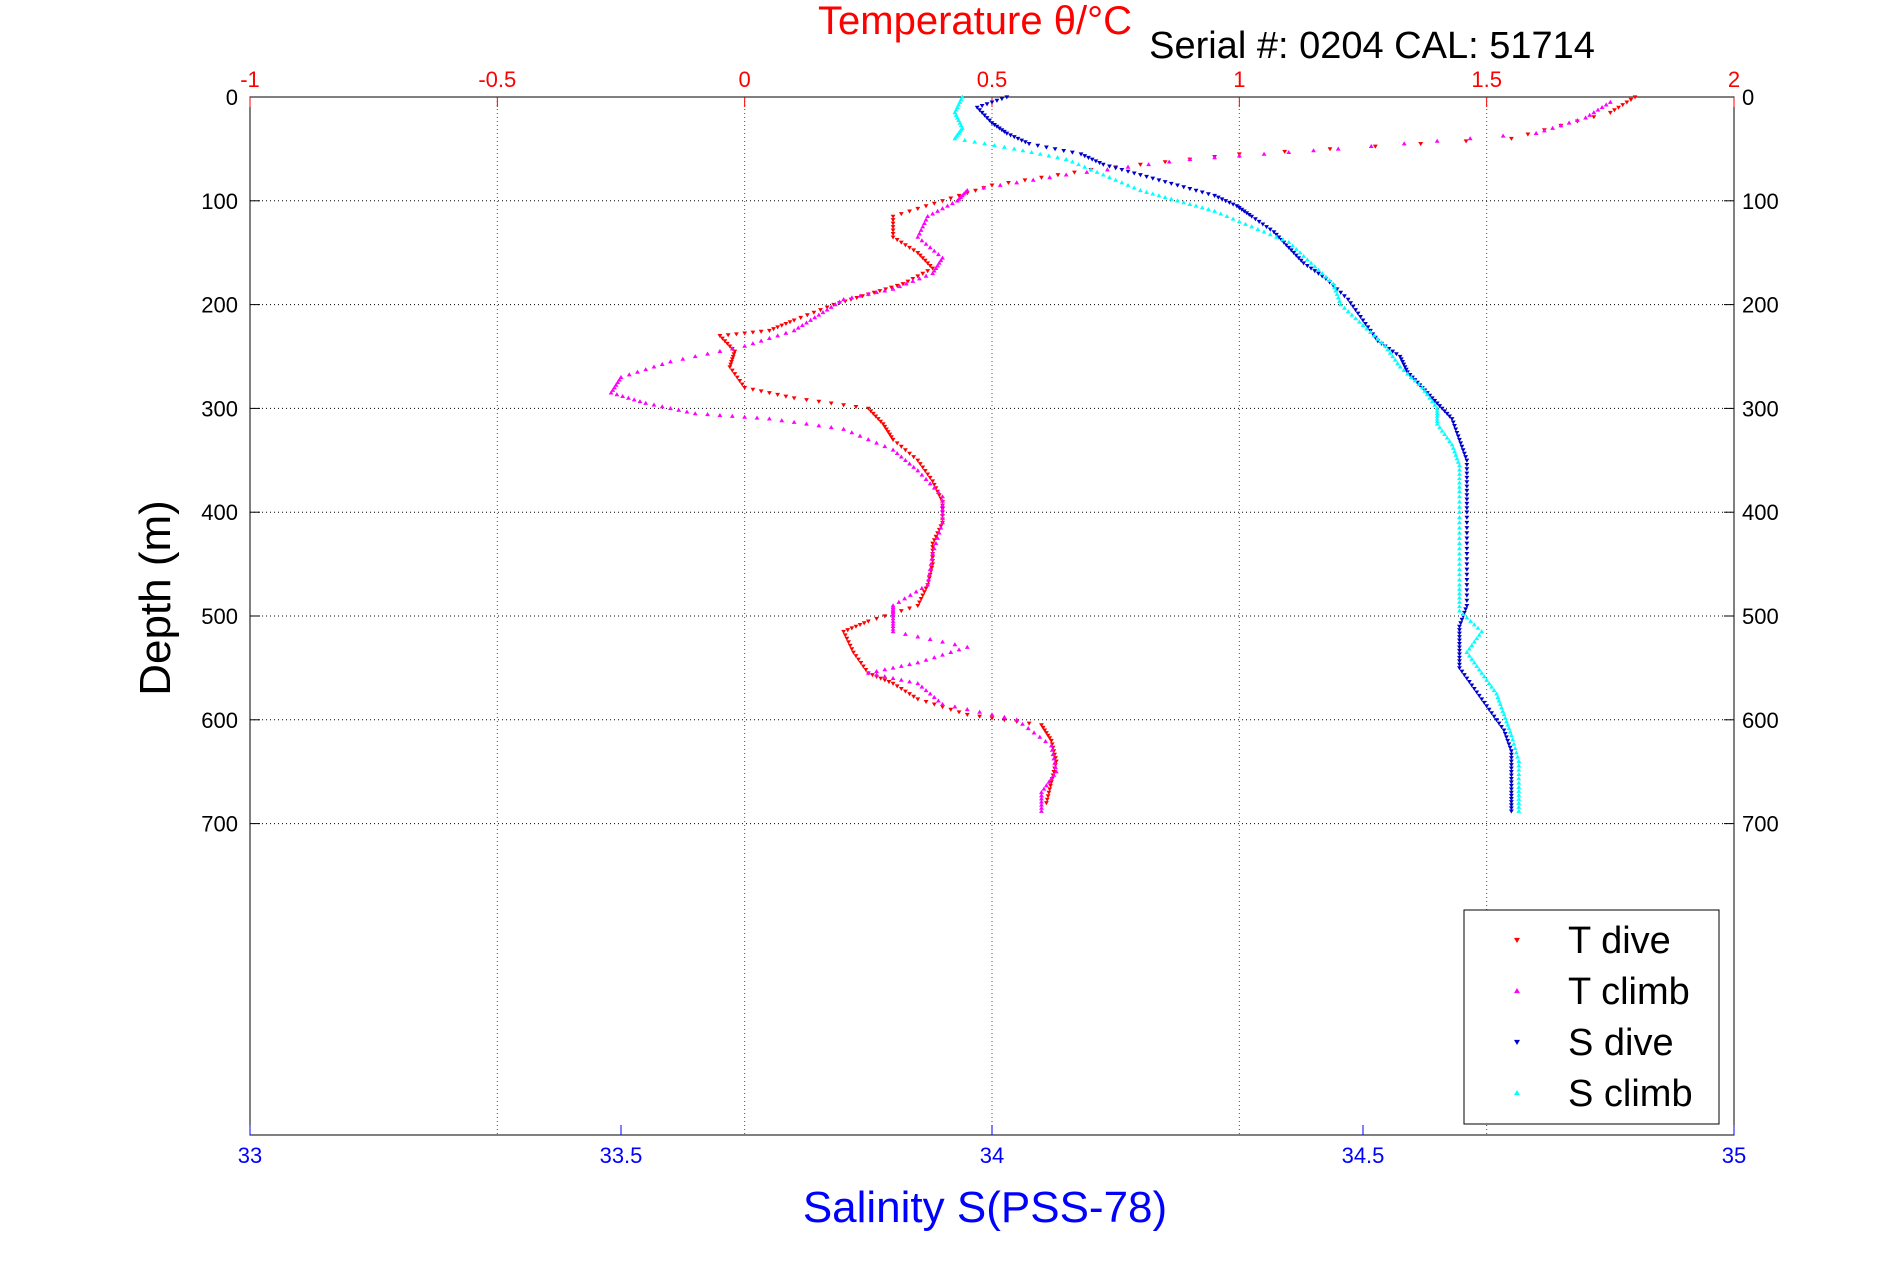  Describe the element at coordinates (1591, 1017) in the screenshot. I see `legend-box` at that location.